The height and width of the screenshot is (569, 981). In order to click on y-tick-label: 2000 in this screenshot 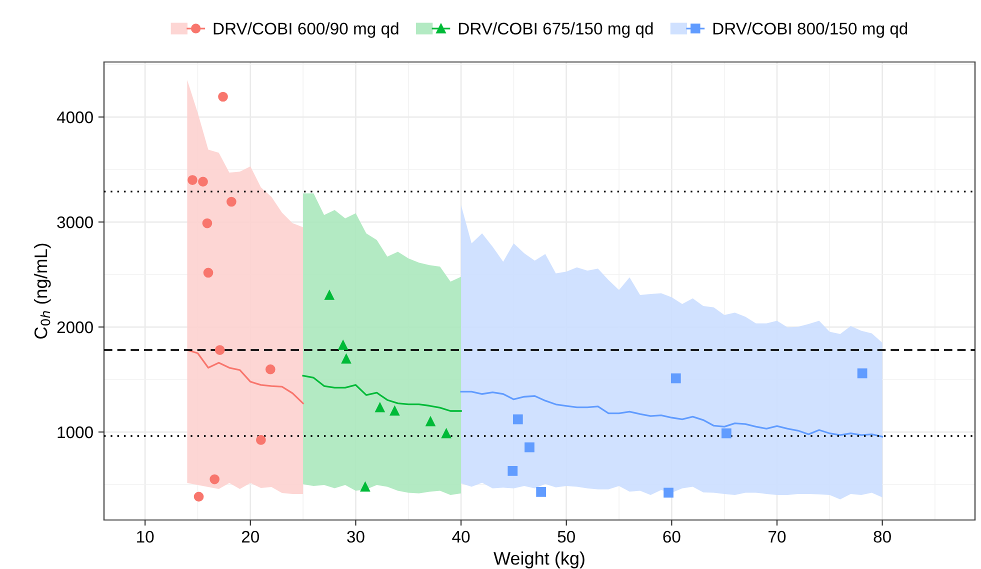, I will do `click(75, 327)`.